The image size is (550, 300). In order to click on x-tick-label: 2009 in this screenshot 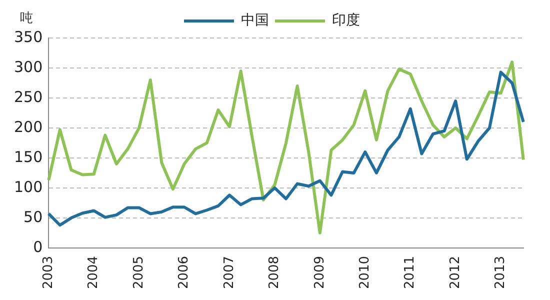, I will do `click(320, 273)`.